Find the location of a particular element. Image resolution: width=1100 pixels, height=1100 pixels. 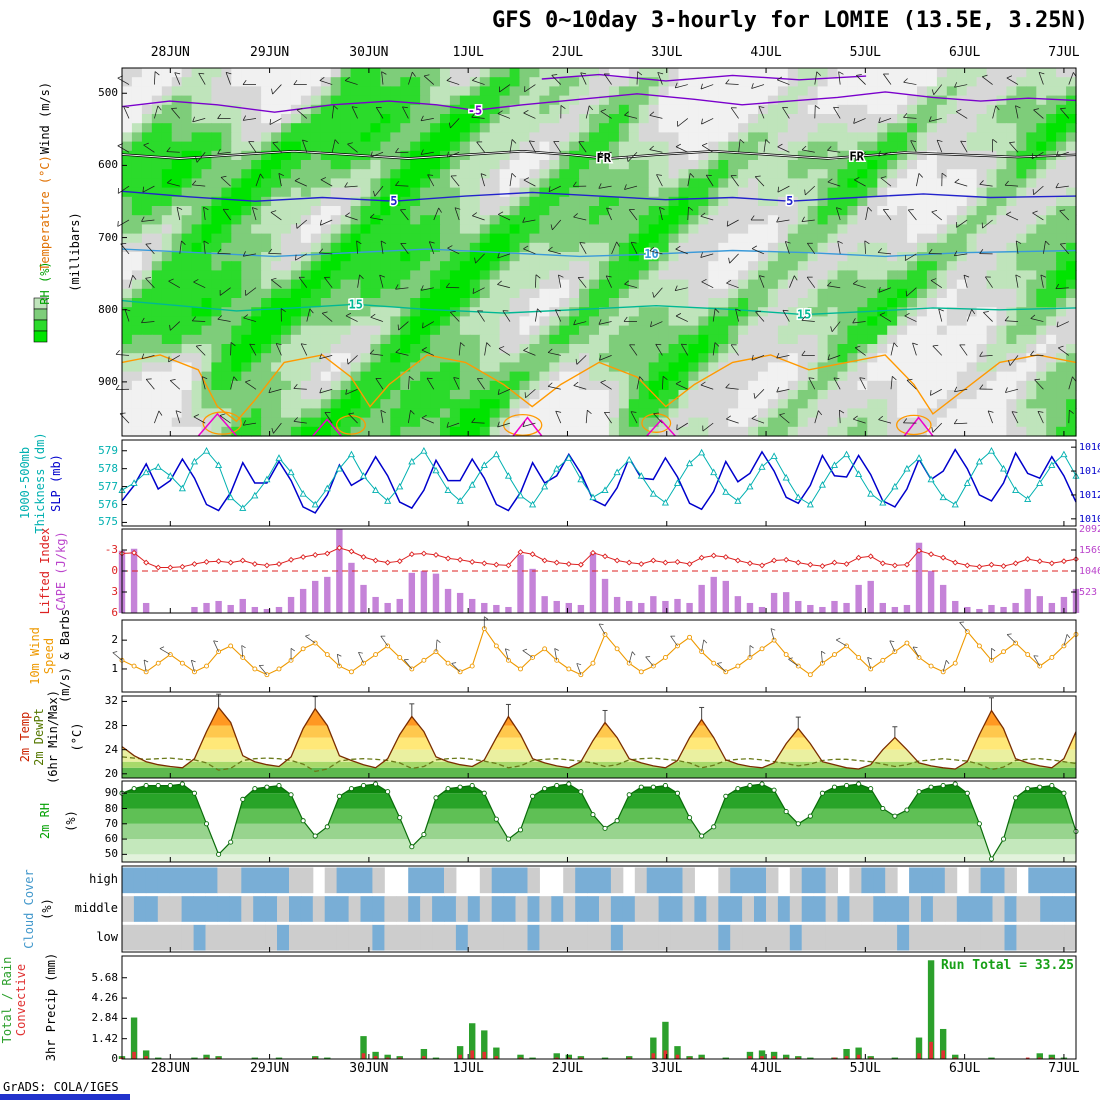

y-tick-label: 3 is located at coordinates (114, 591).